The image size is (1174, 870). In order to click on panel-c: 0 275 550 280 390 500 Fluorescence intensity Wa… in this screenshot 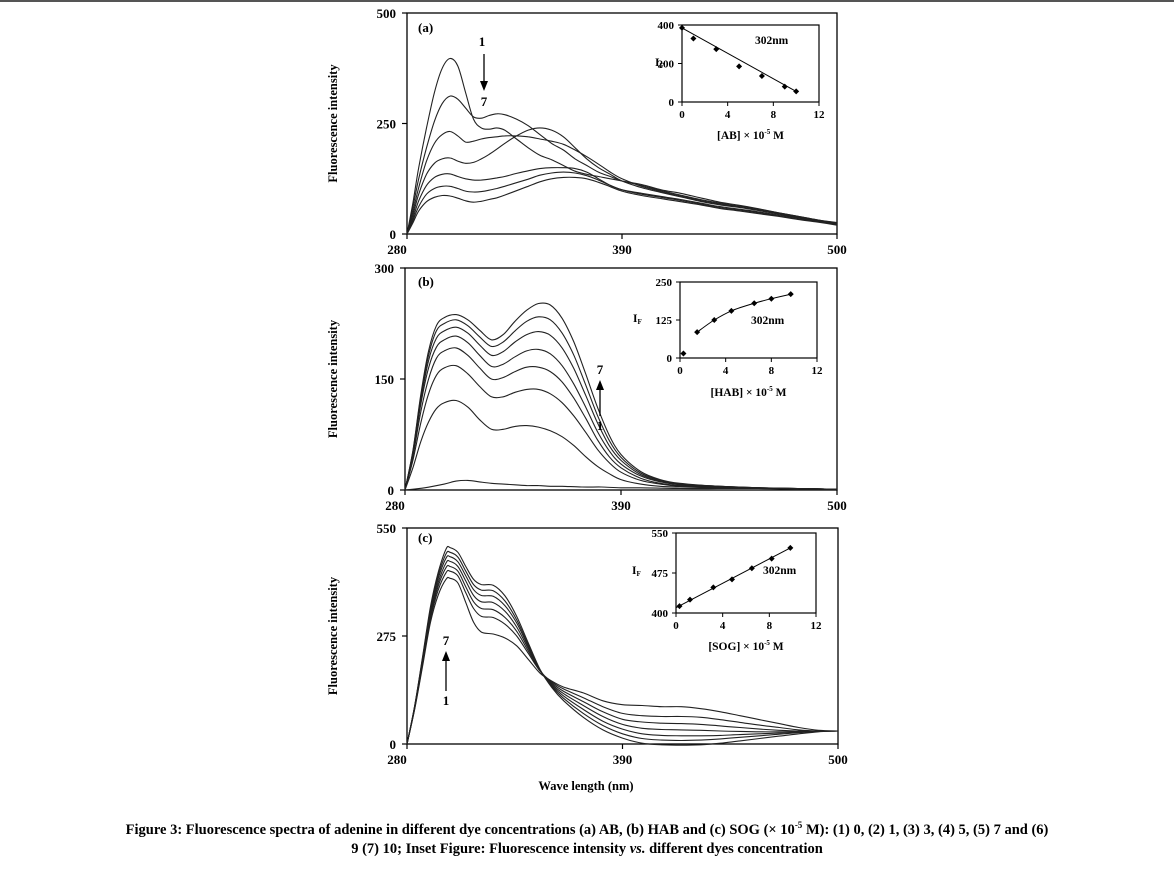, I will do `click(587, 657)`.